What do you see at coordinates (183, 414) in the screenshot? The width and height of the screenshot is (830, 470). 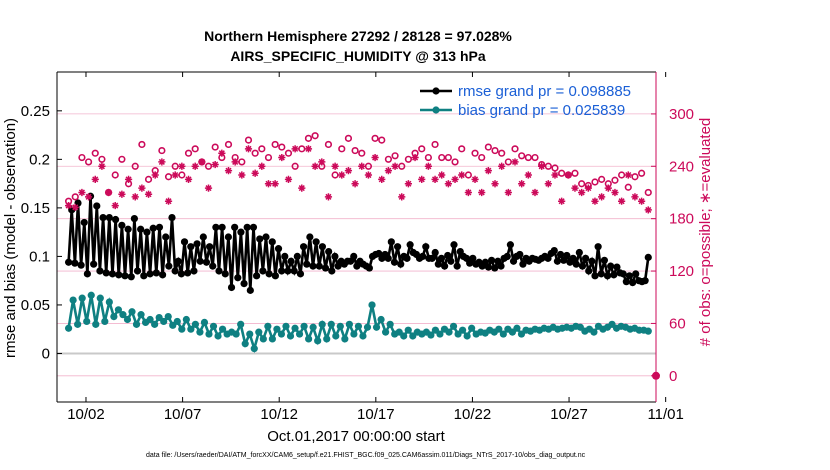 I see `x-tick-label-1: 10/07` at bounding box center [183, 414].